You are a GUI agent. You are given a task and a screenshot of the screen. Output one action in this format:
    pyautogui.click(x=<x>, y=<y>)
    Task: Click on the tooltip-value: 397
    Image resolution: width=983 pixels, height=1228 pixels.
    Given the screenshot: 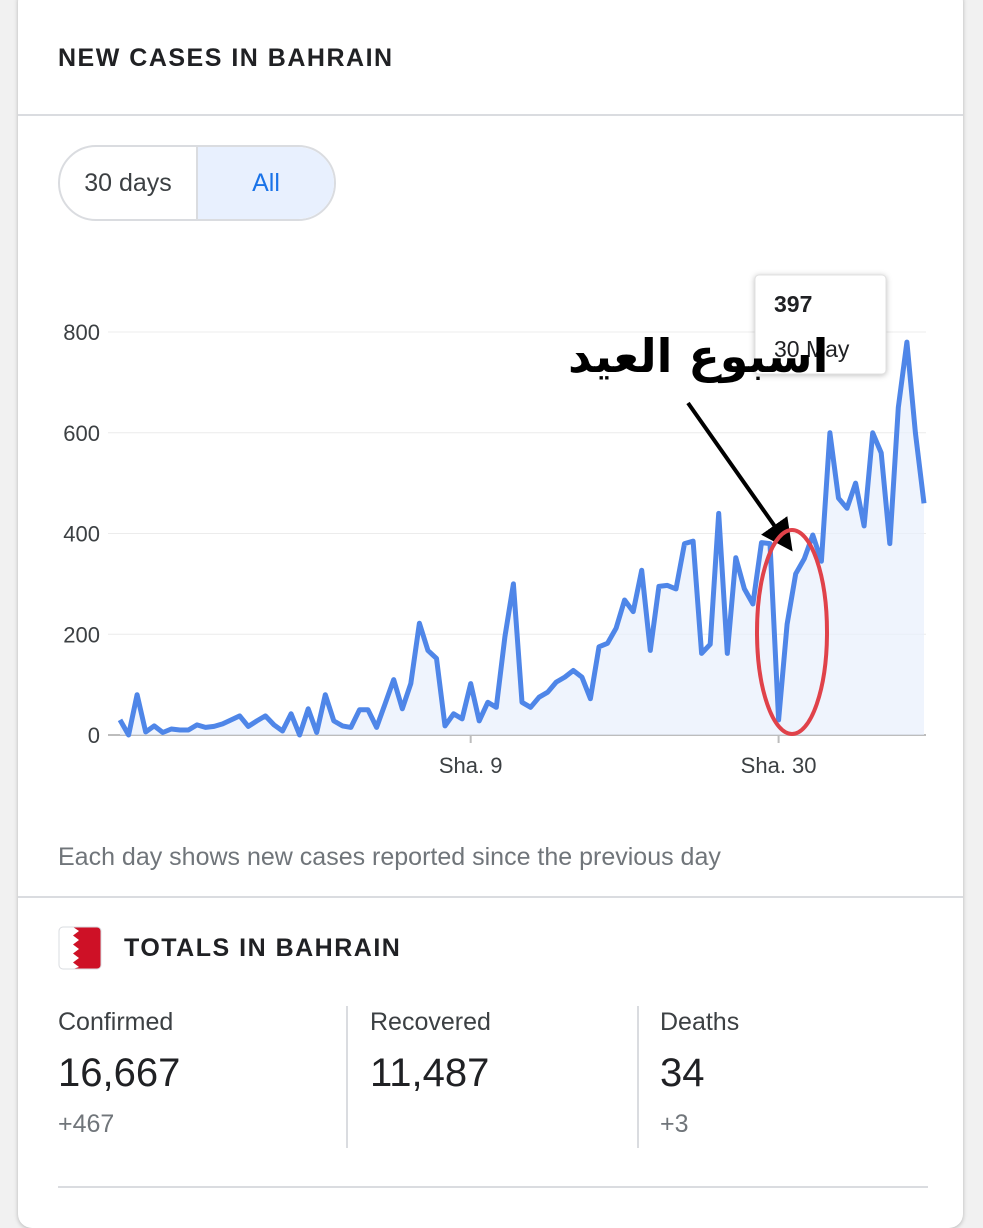 What is the action you would take?
    pyautogui.click(x=793, y=304)
    